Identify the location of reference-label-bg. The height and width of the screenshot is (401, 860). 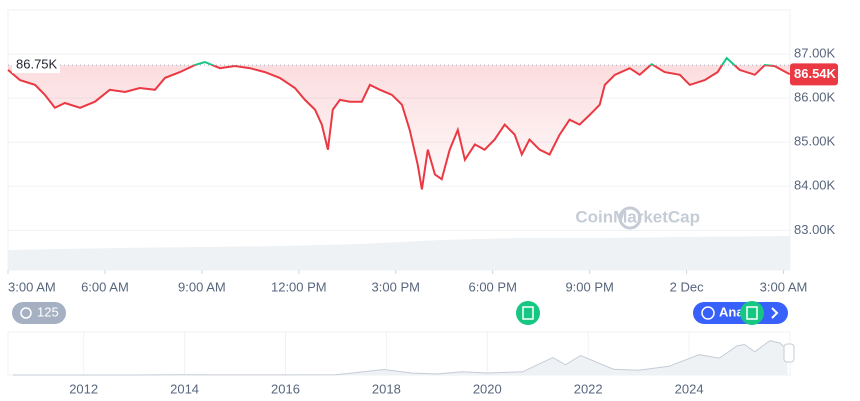
(36, 65).